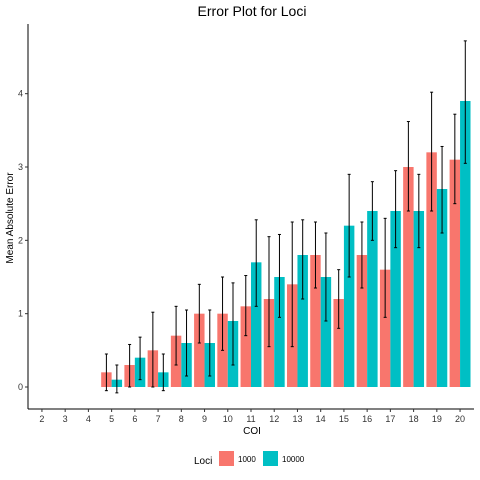 The width and height of the screenshot is (480, 480). Describe the element at coordinates (20, 314) in the screenshot. I see `y-tick-label-1: 1` at that location.